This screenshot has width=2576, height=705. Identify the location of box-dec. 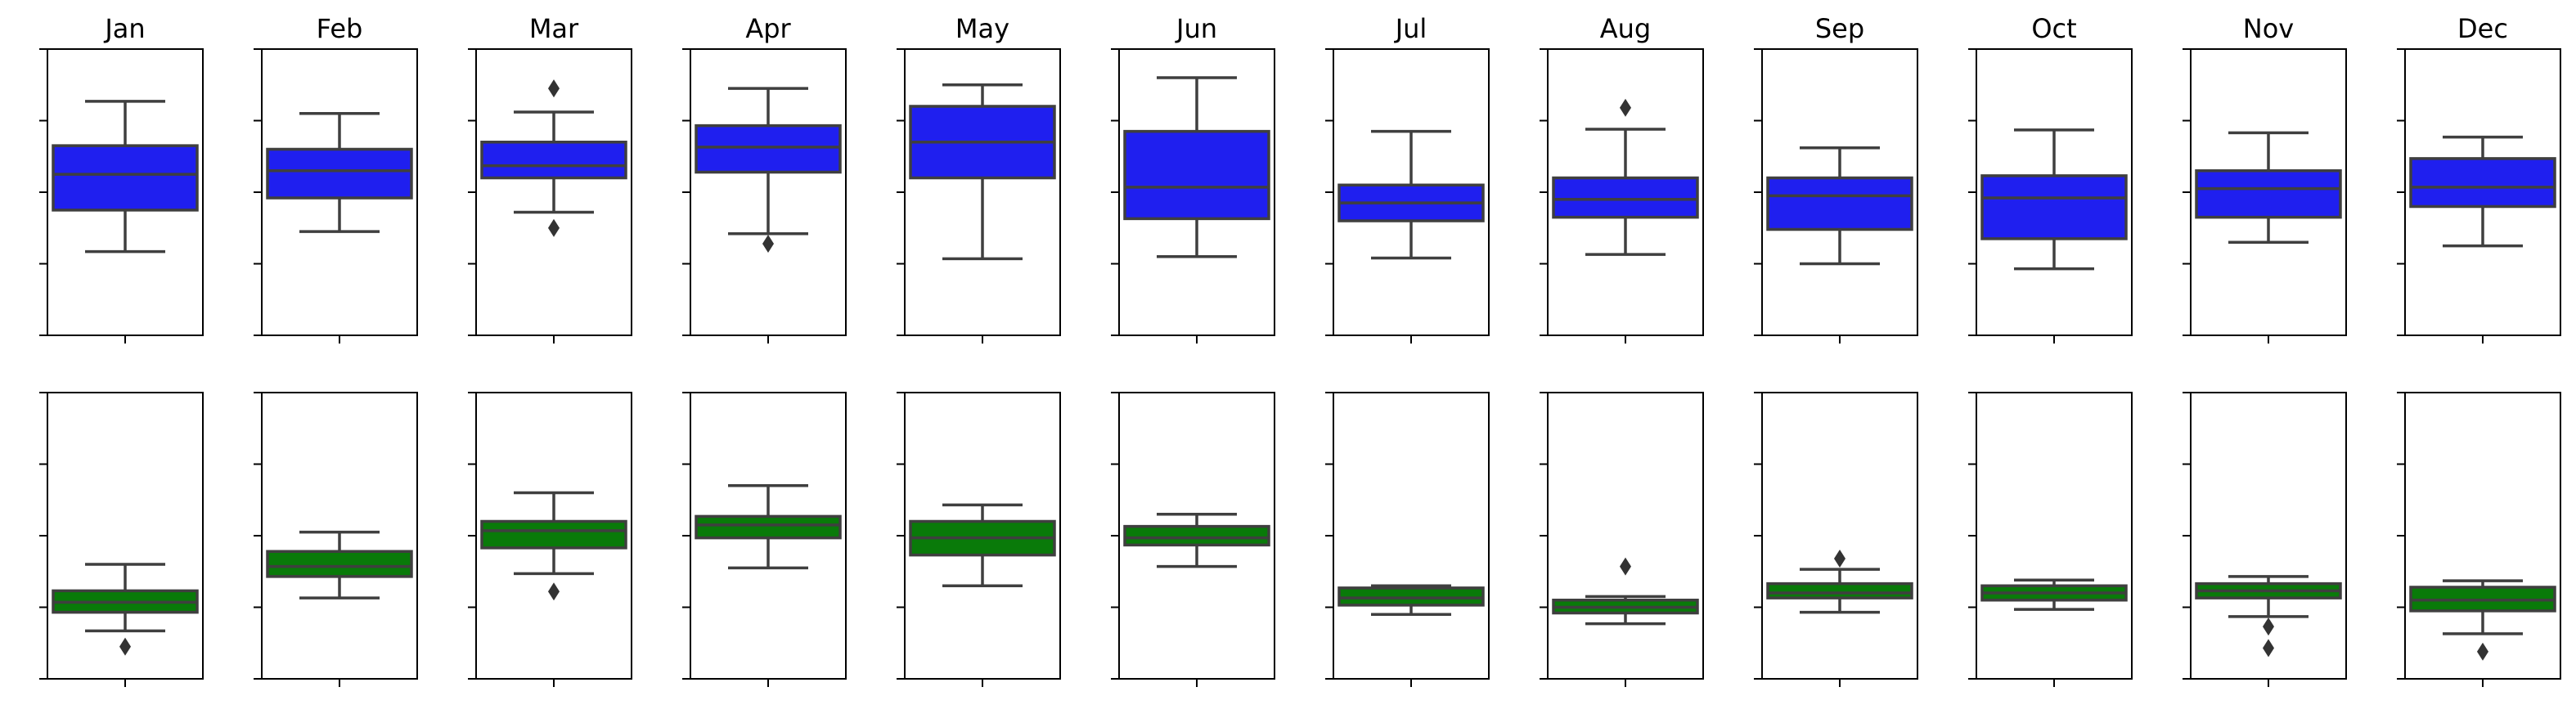
(2482, 183).